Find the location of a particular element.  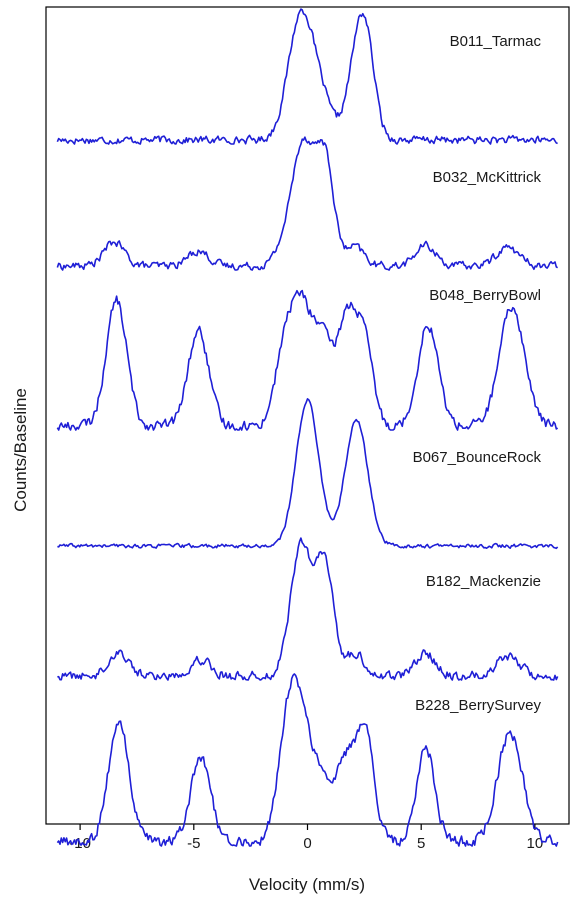

y-axis-label: Counts/Baseline is located at coordinates (20, 450).